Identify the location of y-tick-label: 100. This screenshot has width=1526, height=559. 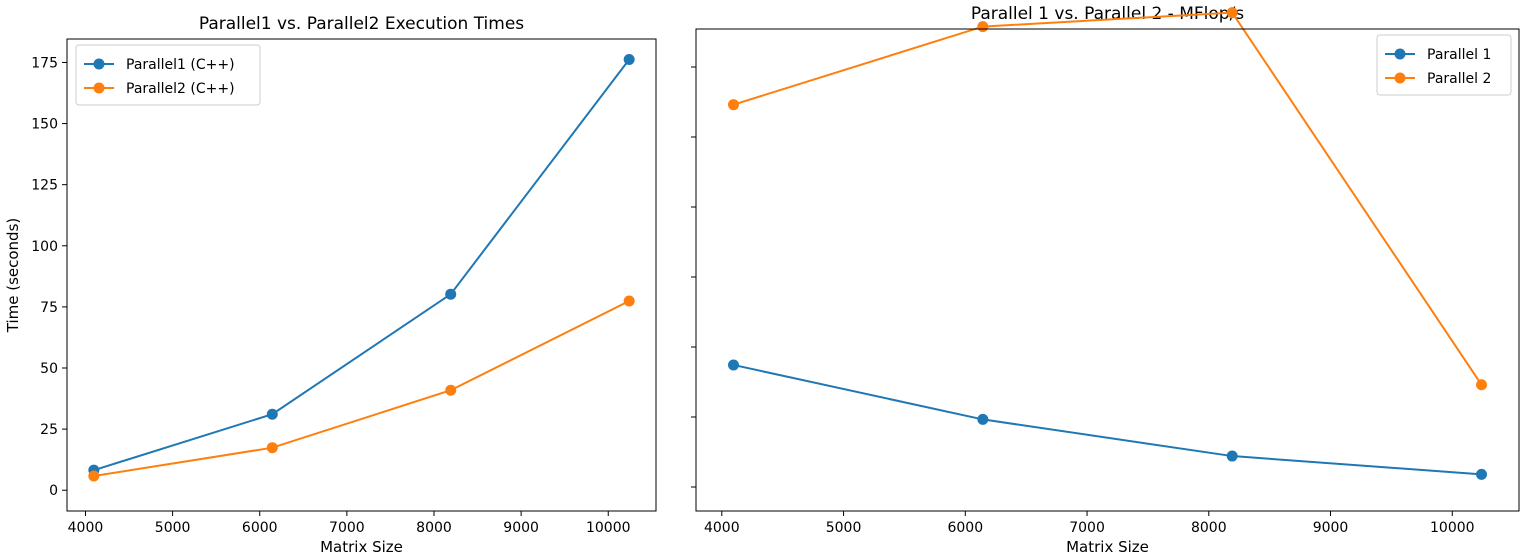
(44, 247).